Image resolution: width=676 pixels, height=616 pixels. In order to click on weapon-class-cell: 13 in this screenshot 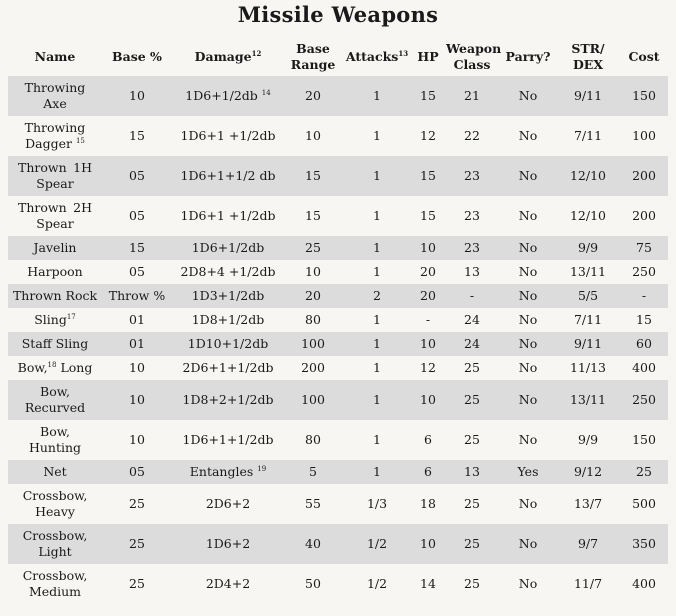, I will do `click(472, 271)`.